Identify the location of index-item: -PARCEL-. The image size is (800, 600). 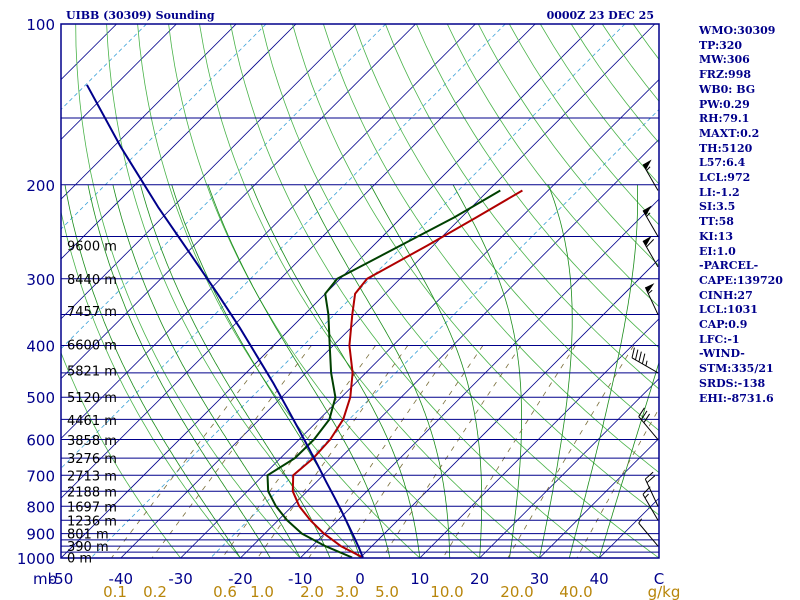
(729, 266).